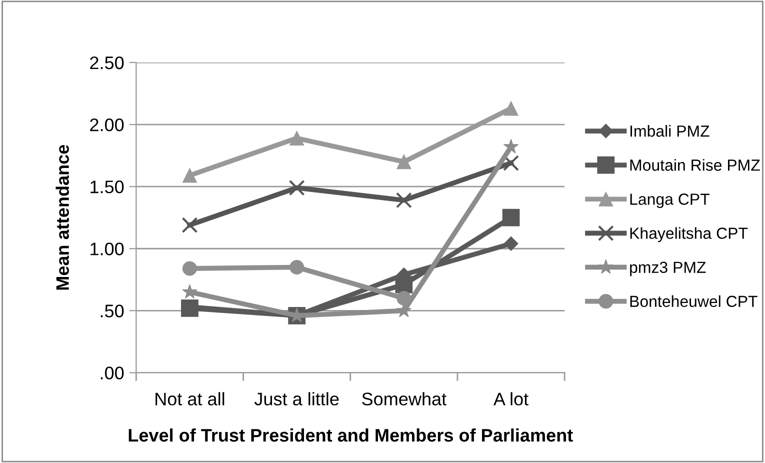 Image resolution: width=765 pixels, height=463 pixels. I want to click on x-tick-label: Somewhat, so click(404, 399).